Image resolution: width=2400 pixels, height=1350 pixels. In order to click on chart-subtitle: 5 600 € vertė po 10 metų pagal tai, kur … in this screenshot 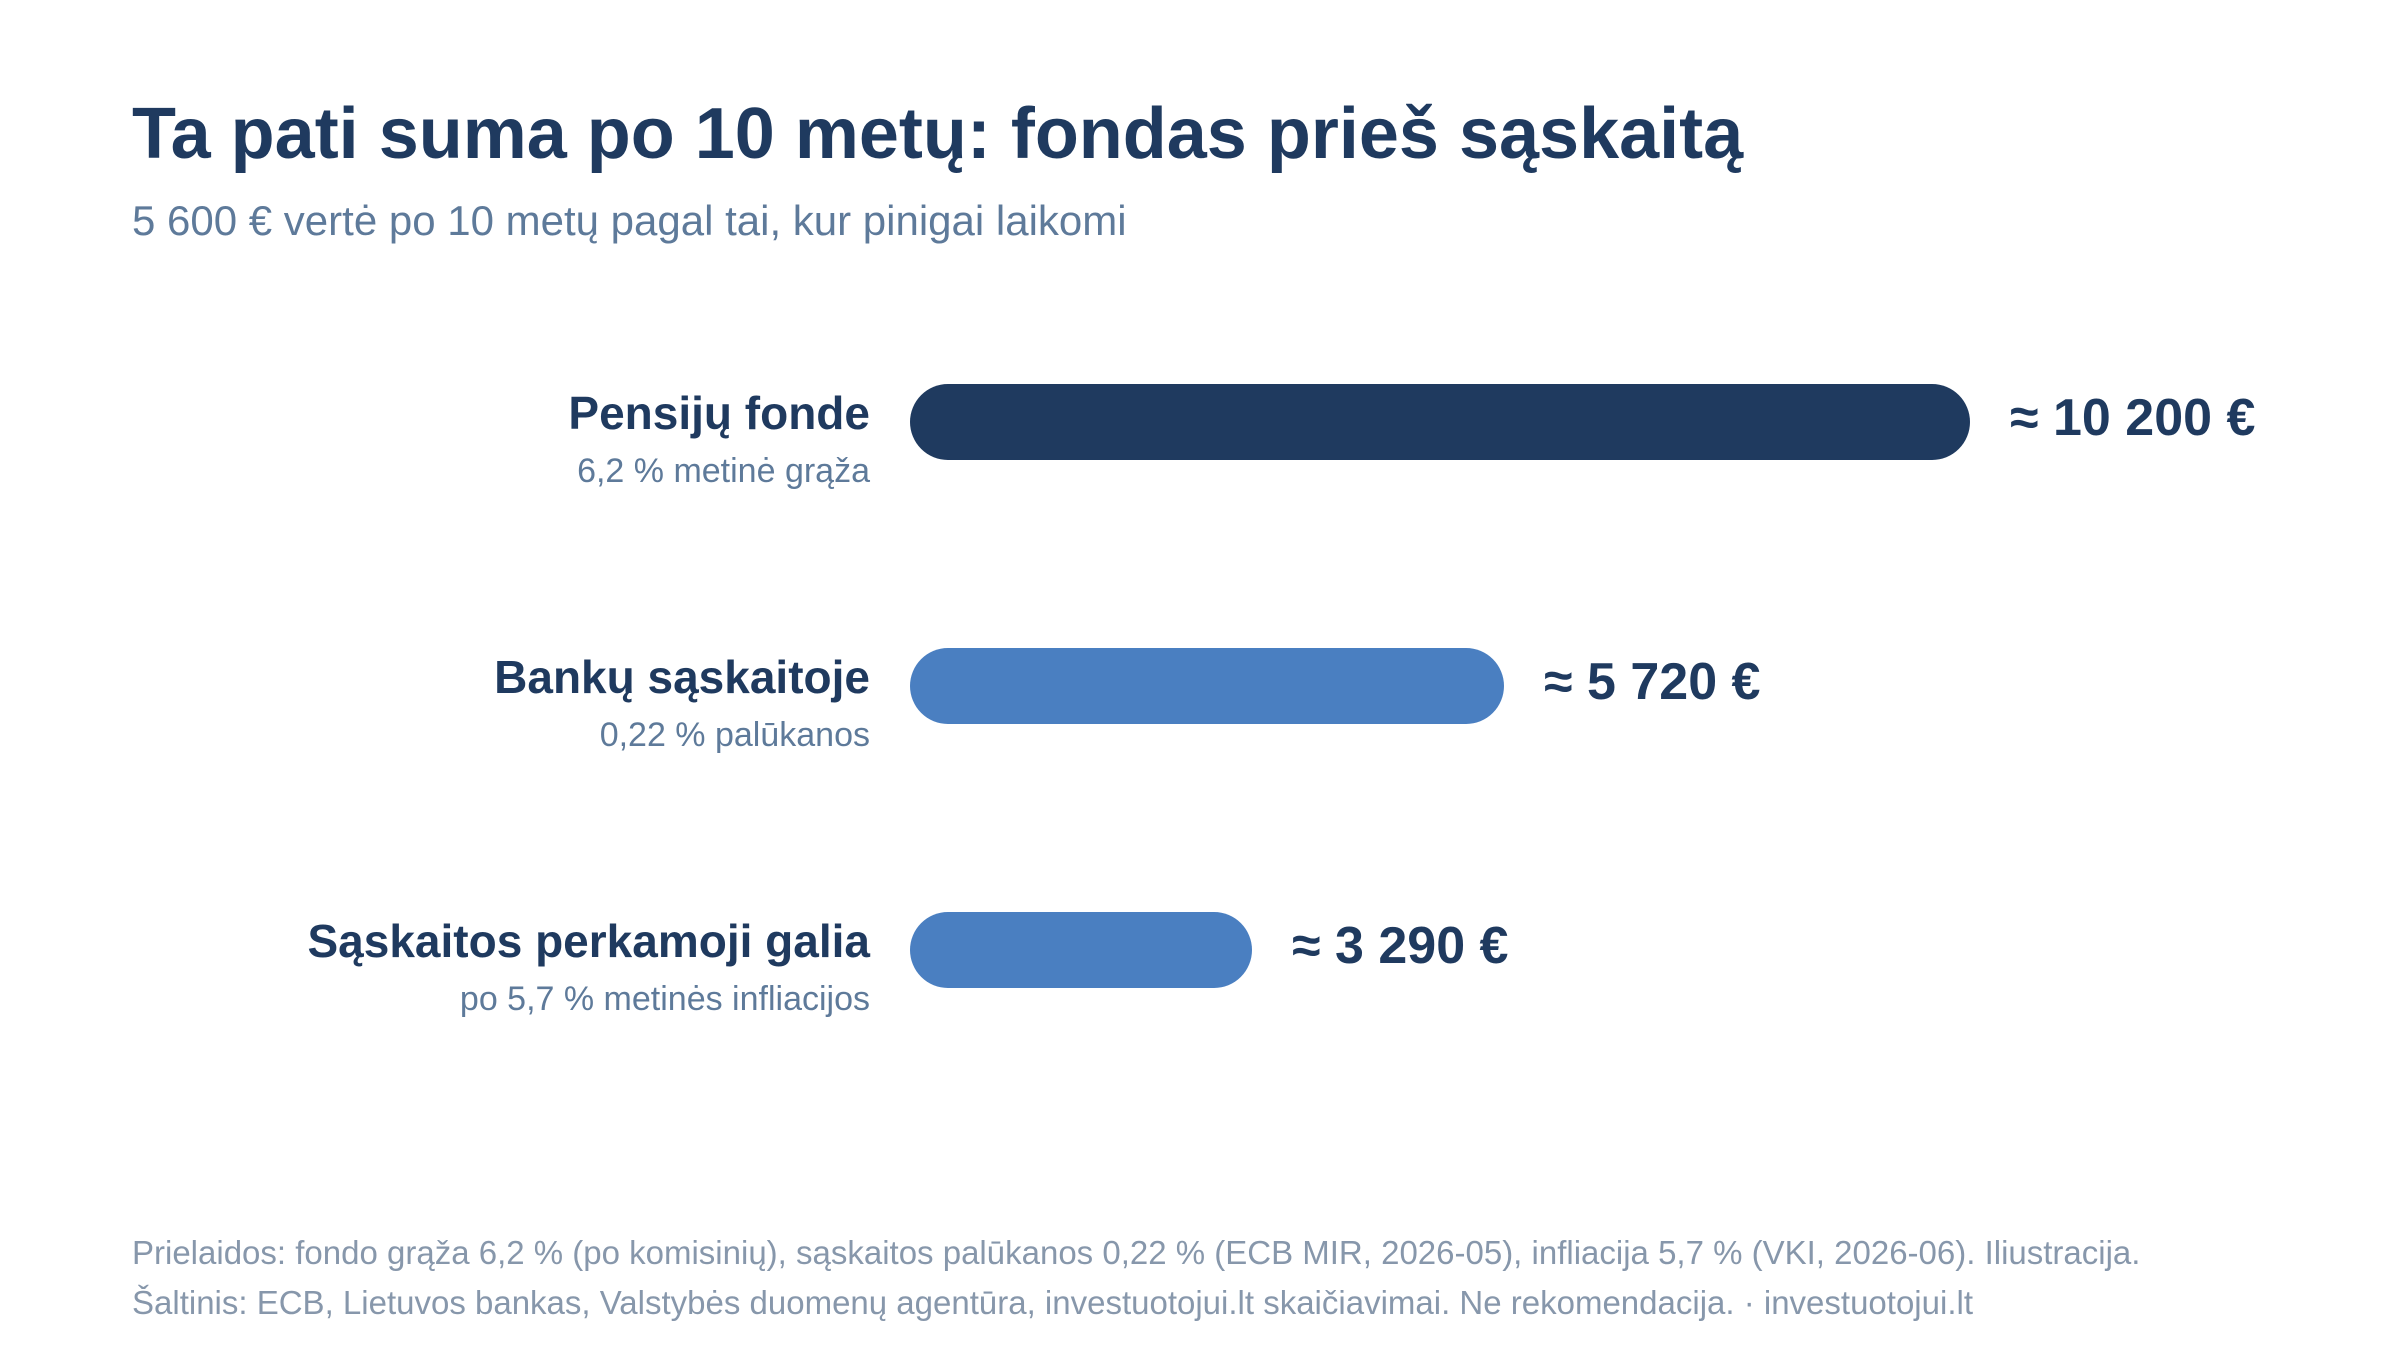, I will do `click(629, 220)`.